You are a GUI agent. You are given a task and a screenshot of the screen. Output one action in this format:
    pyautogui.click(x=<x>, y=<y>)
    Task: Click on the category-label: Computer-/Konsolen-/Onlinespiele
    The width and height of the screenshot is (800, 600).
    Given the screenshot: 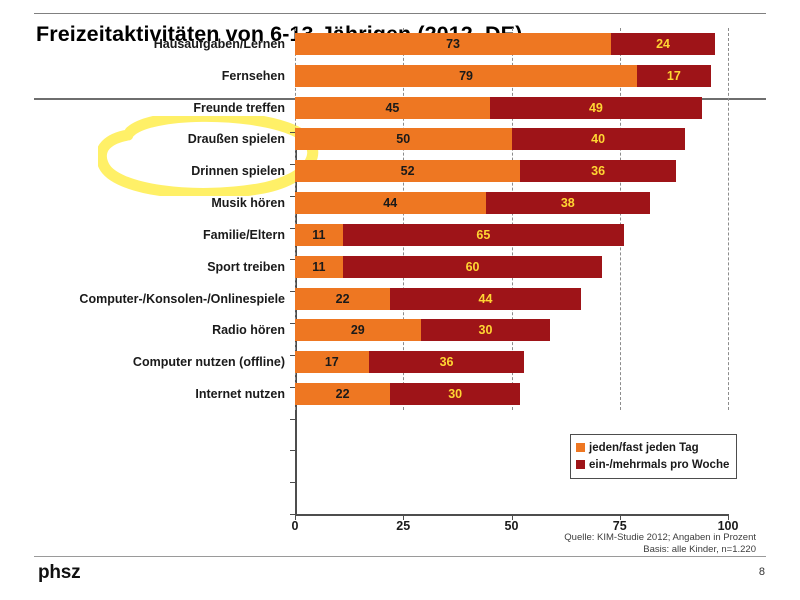 What is the action you would take?
    pyautogui.click(x=182, y=298)
    